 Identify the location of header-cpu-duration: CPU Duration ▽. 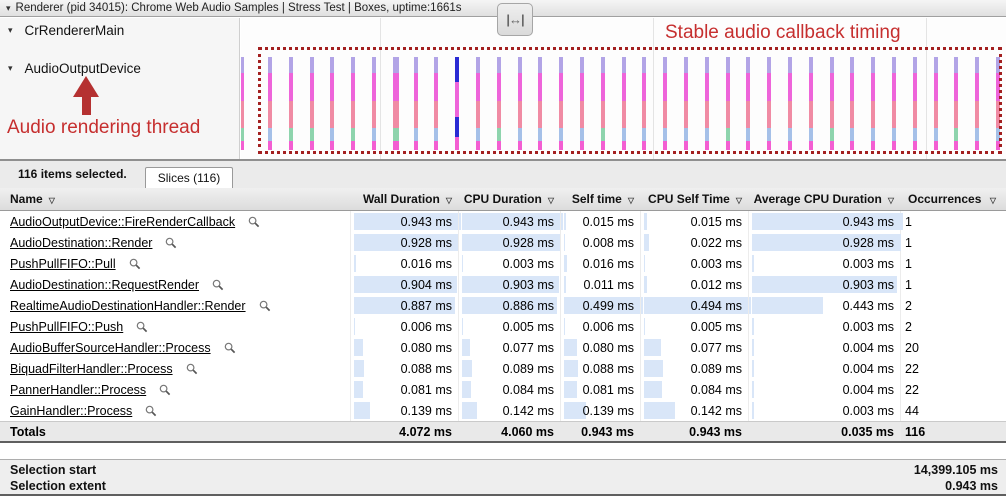
(509, 199).